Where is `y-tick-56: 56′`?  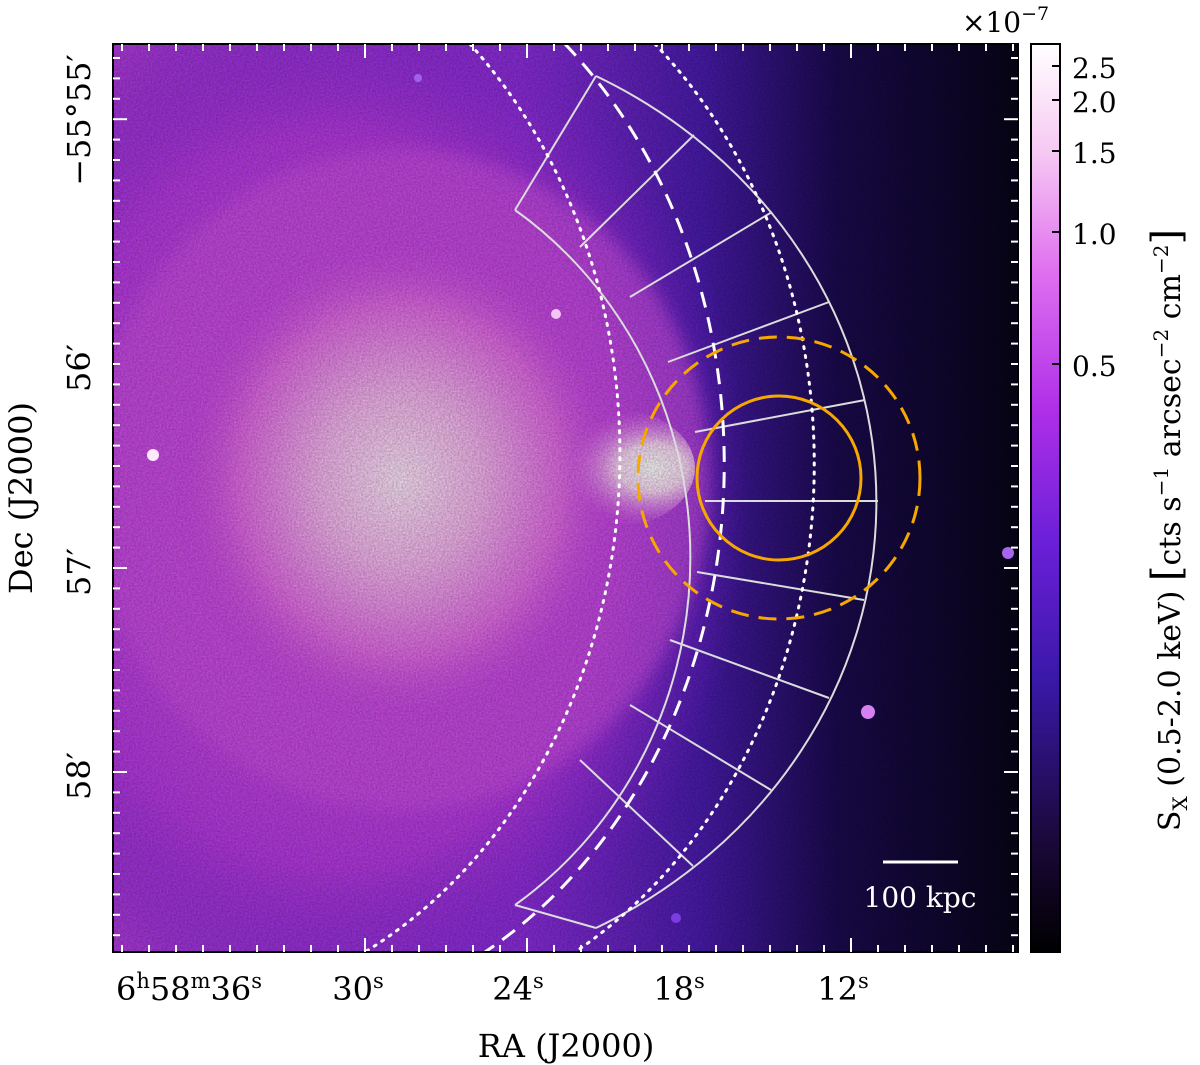 y-tick-56: 56′ is located at coordinates (79, 368).